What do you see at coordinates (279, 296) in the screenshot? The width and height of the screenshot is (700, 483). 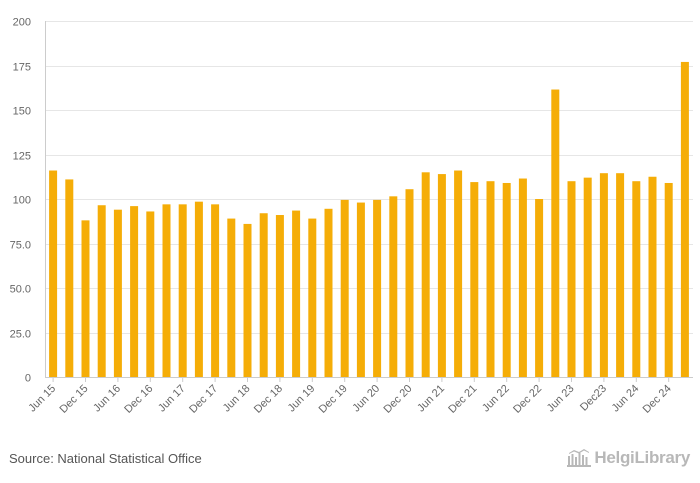 I see `bar: Dec 18: 91` at bounding box center [279, 296].